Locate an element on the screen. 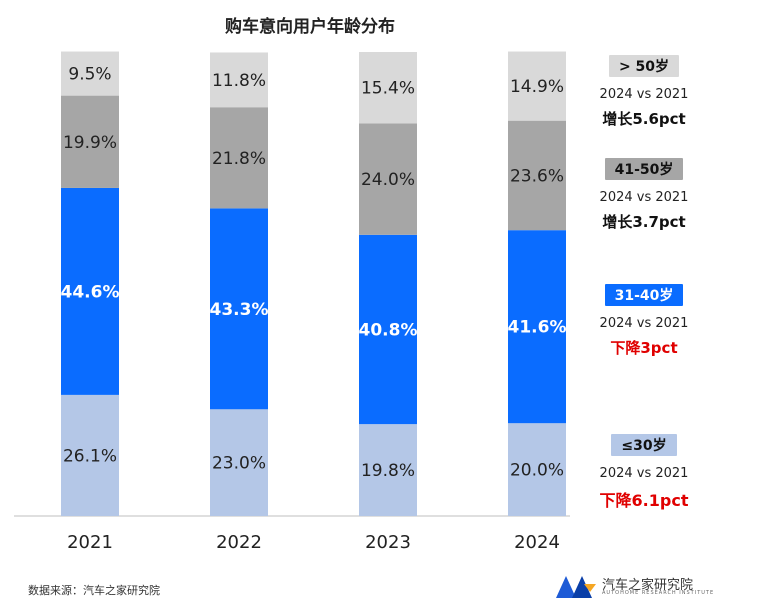 This screenshot has height=606, width=757. annotation-41-50: 41-50岁 2024 vs 2021 增长3.7pct is located at coordinates (644, 195).